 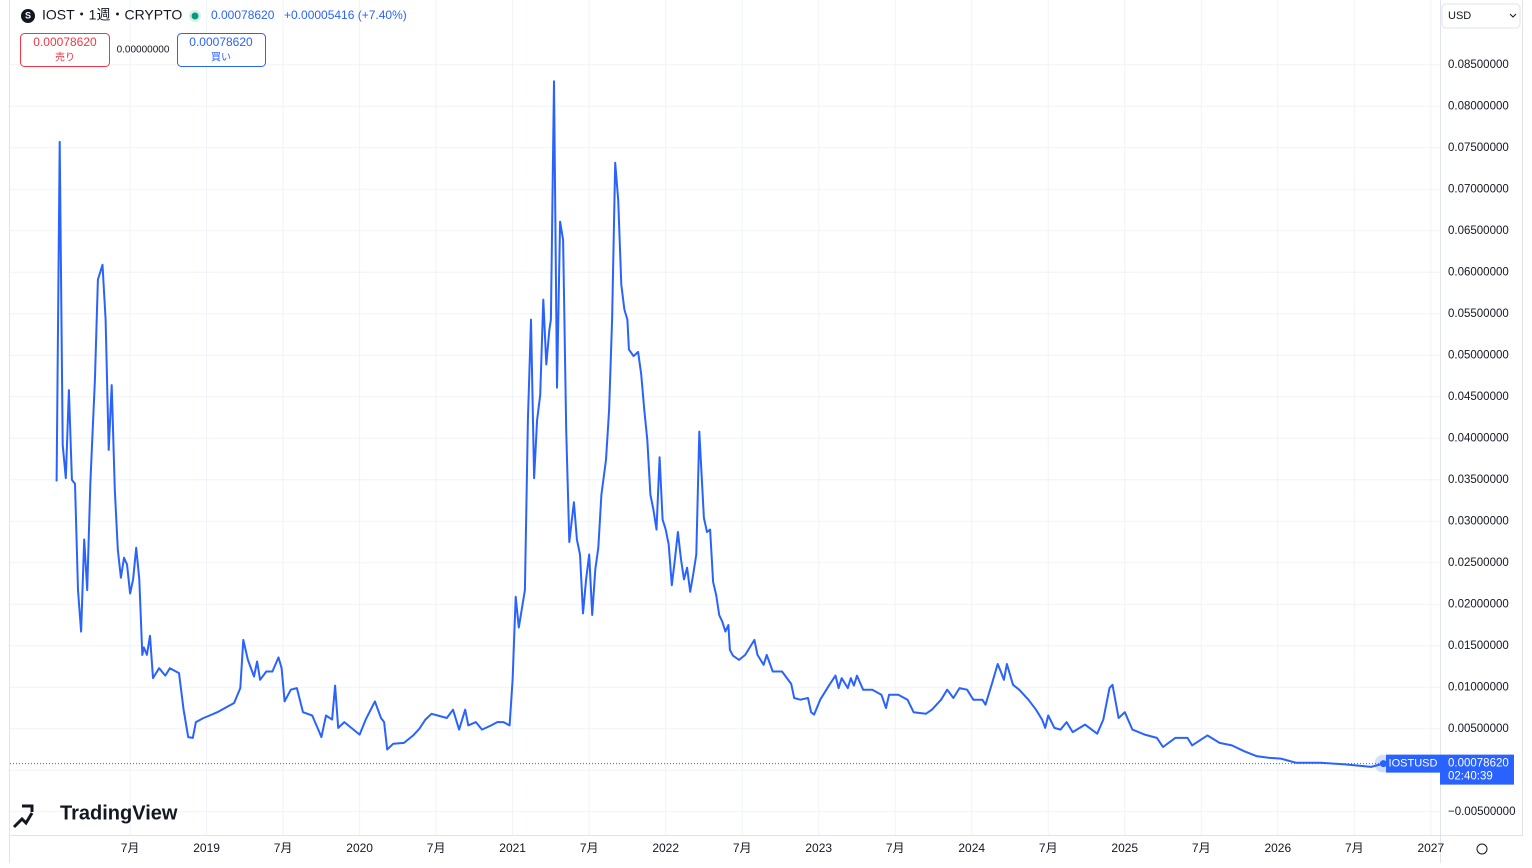 What do you see at coordinates (243, 15) in the screenshot?
I see `header-price: 0.00078620` at bounding box center [243, 15].